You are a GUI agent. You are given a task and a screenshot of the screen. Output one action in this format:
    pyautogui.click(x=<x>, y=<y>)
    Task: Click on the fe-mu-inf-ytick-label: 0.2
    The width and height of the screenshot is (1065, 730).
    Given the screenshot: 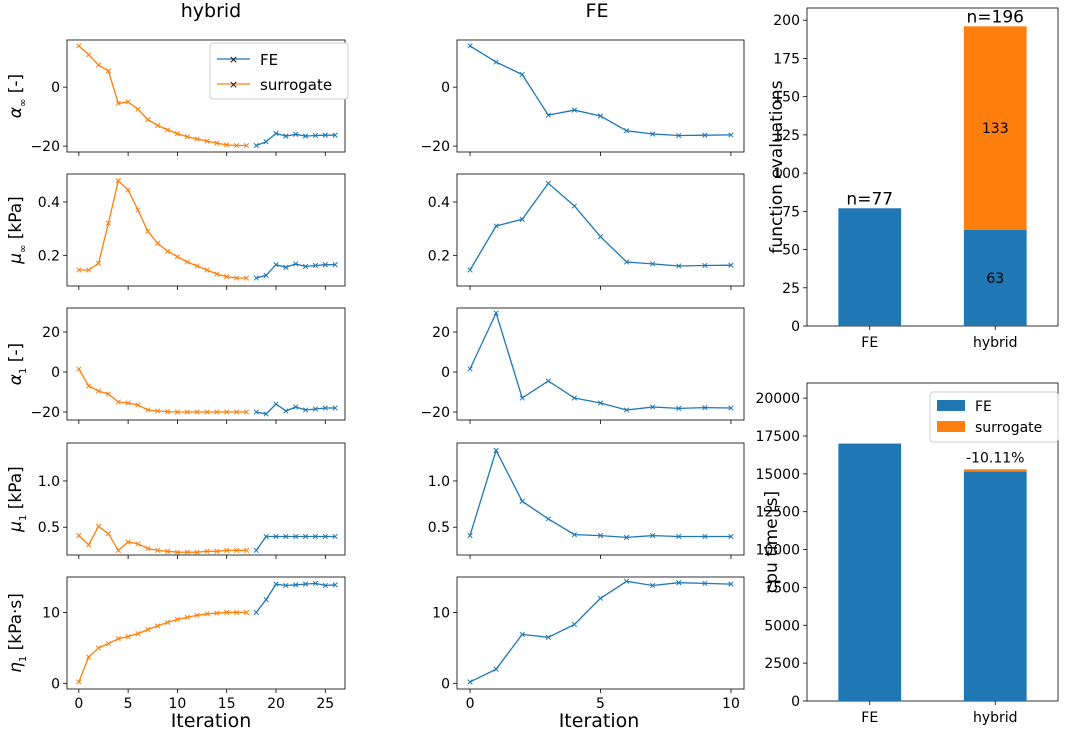 What is the action you would take?
    pyautogui.click(x=439, y=256)
    